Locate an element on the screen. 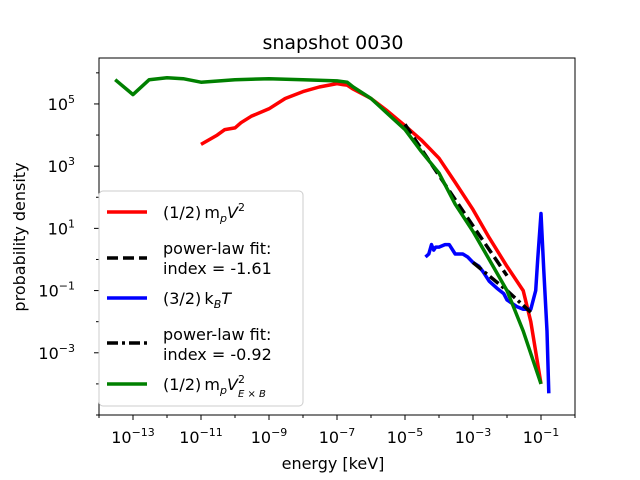 The height and width of the screenshot is (480, 640). x-tick-label: 10⁻⁹ is located at coordinates (269, 436).